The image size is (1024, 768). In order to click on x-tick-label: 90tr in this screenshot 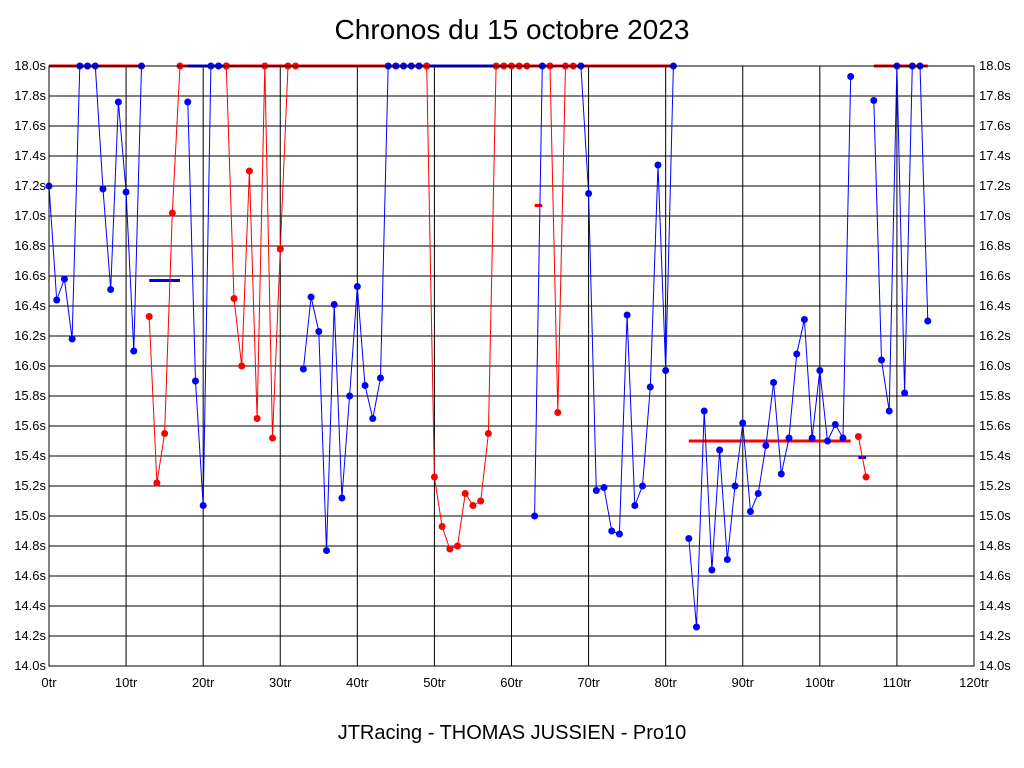, I will do `click(743, 682)`.